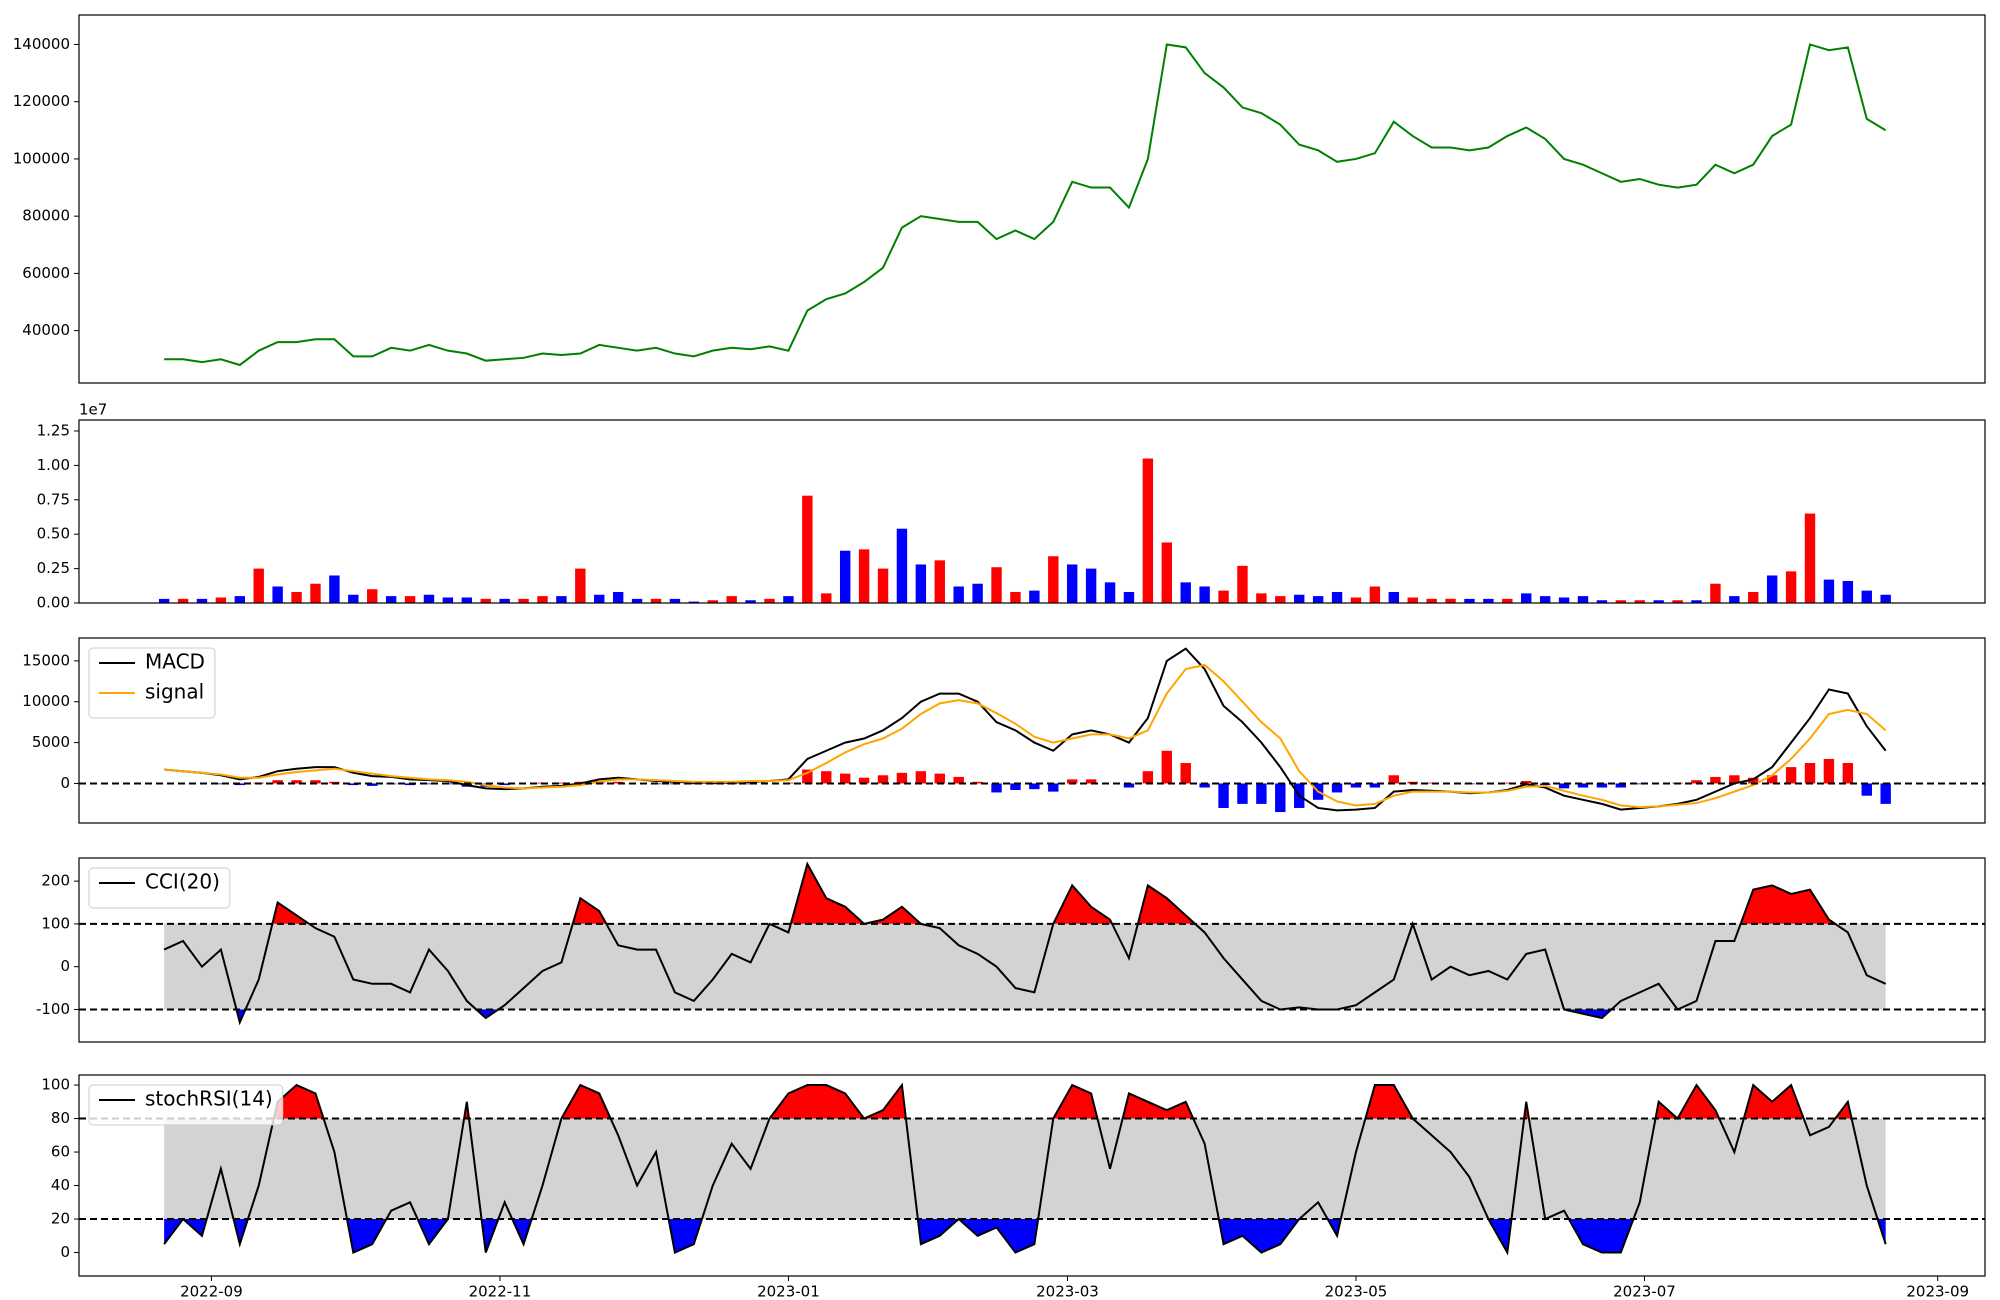  What do you see at coordinates (55, 1085) in the screenshot?
I see `y-tick-label: 100` at bounding box center [55, 1085].